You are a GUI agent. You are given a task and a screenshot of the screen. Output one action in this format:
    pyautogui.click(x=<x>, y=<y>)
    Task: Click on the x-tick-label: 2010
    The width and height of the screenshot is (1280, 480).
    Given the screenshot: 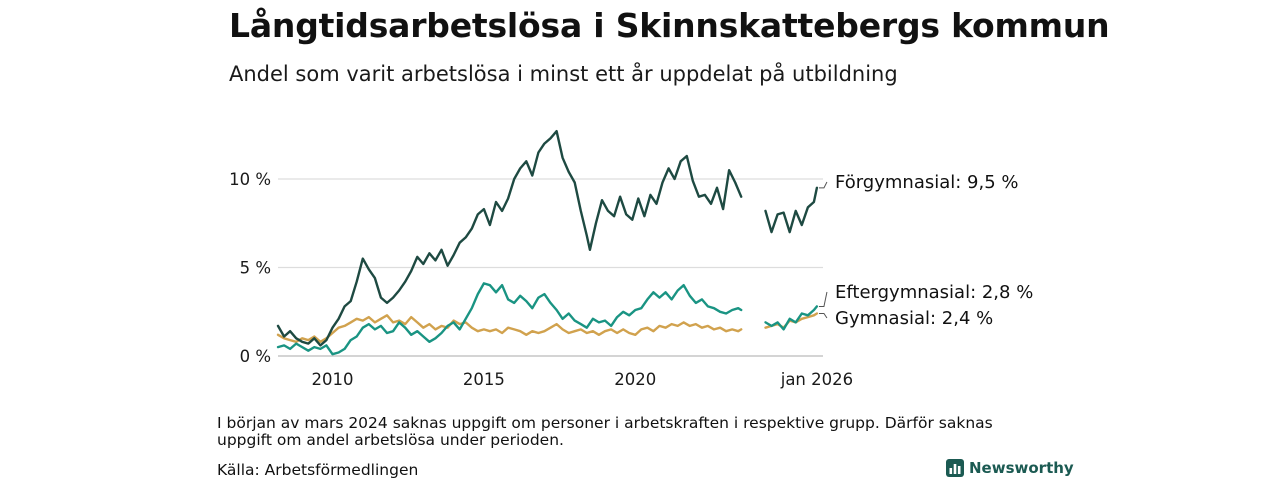 What is the action you would take?
    pyautogui.click(x=333, y=379)
    